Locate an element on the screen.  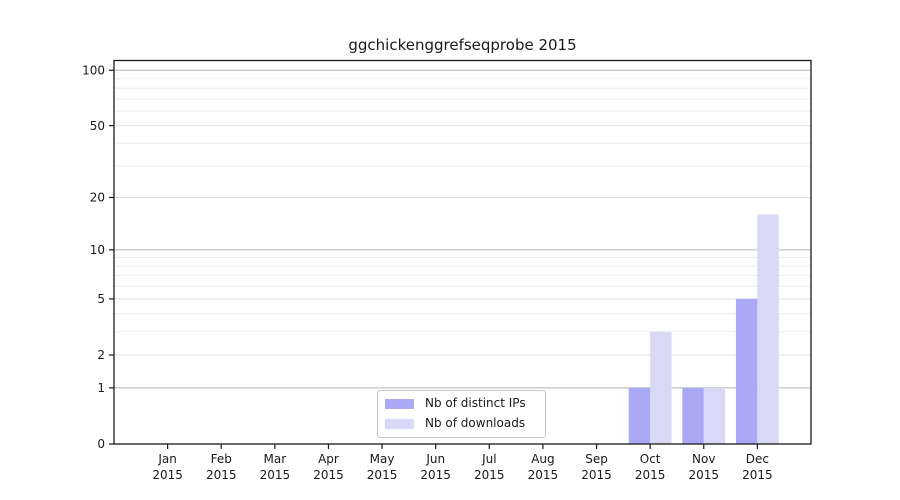
y-tick-label: 100 is located at coordinates (93, 71).